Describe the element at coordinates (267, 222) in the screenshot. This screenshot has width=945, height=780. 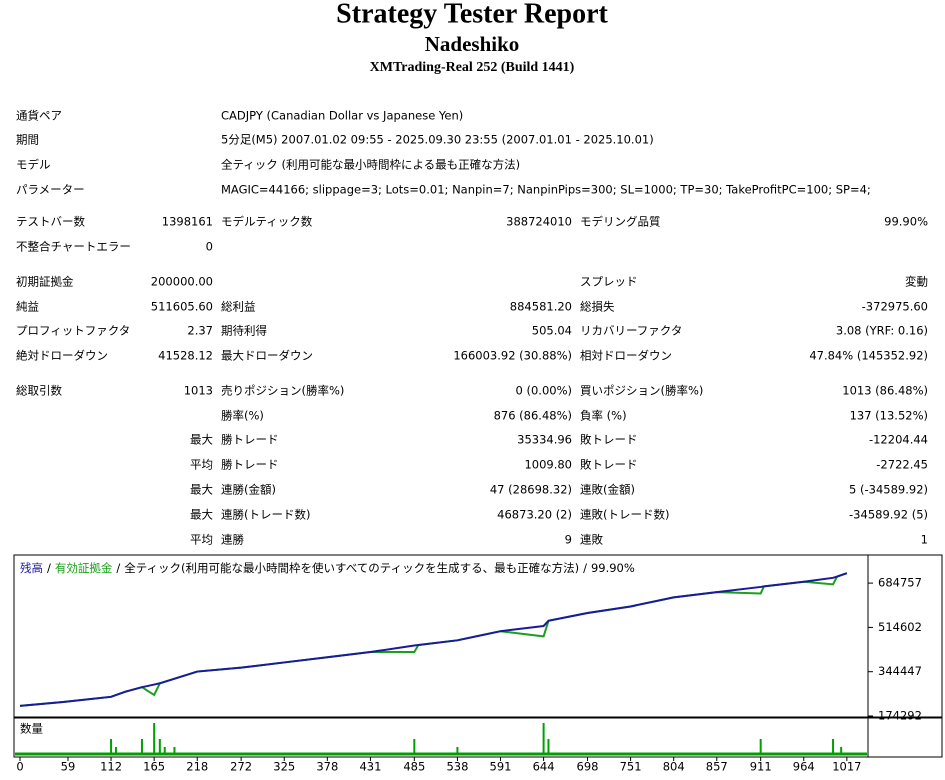
I see `stat-label: モデルティック数` at that location.